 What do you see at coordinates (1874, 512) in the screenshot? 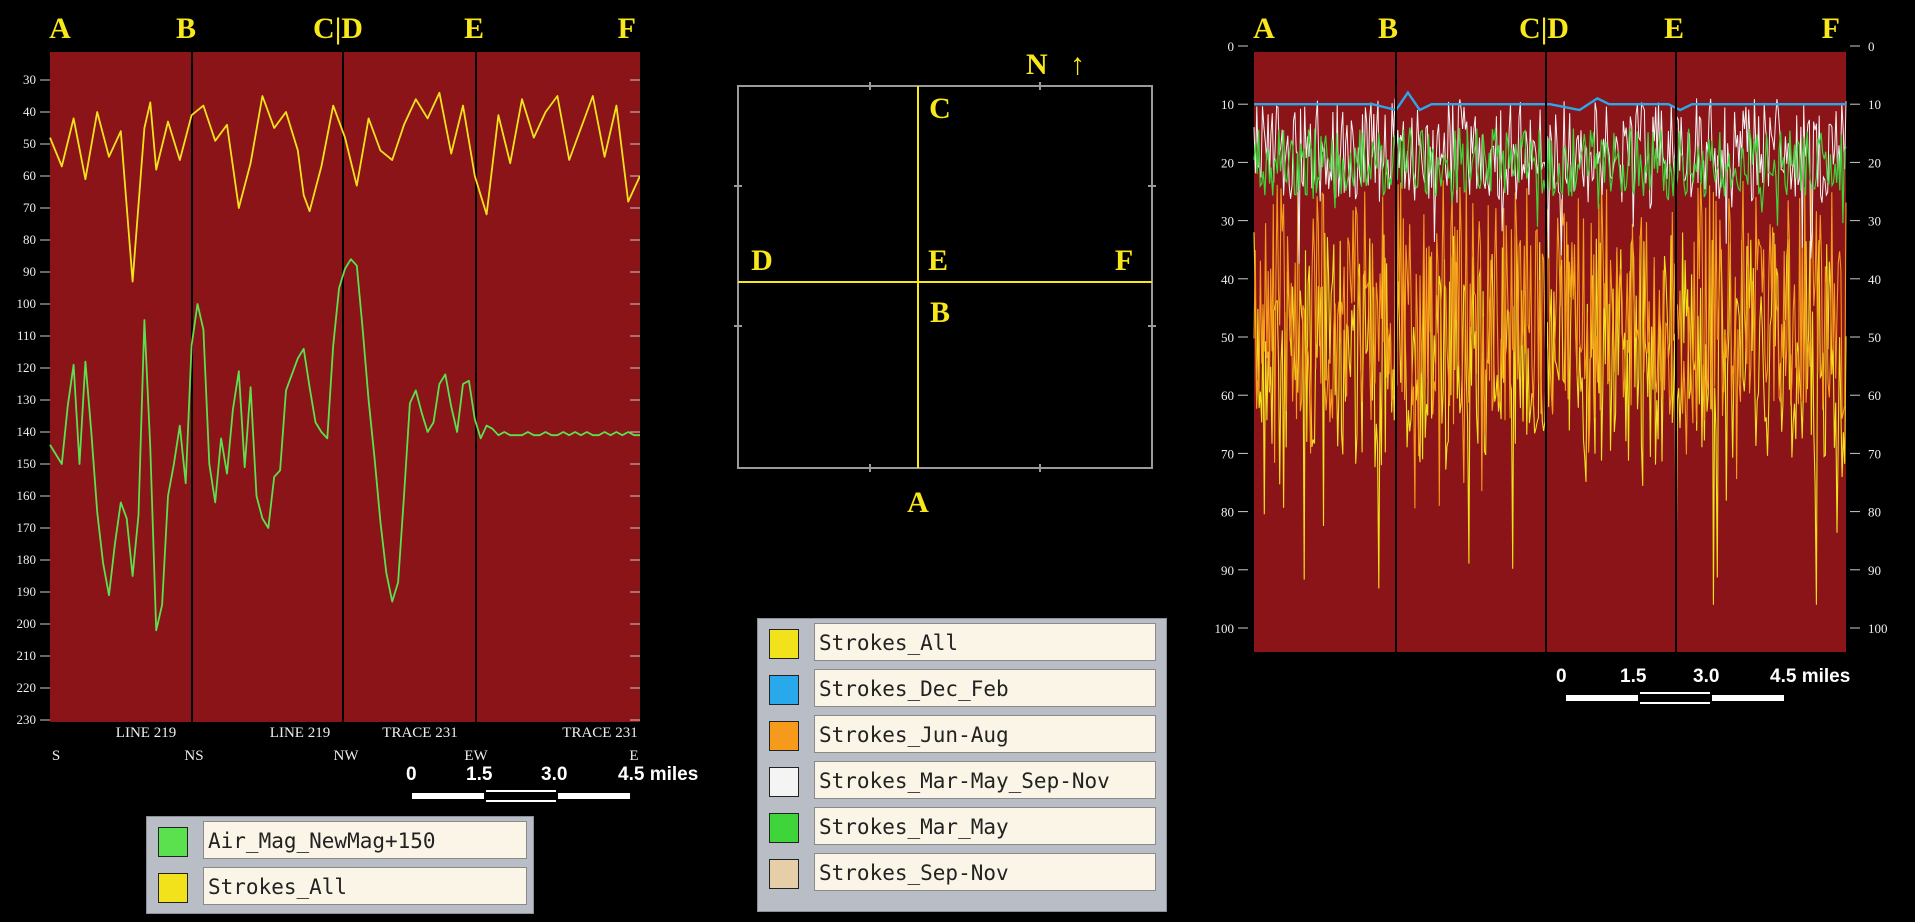
I see `y-tick-label-right: 80` at bounding box center [1874, 512].